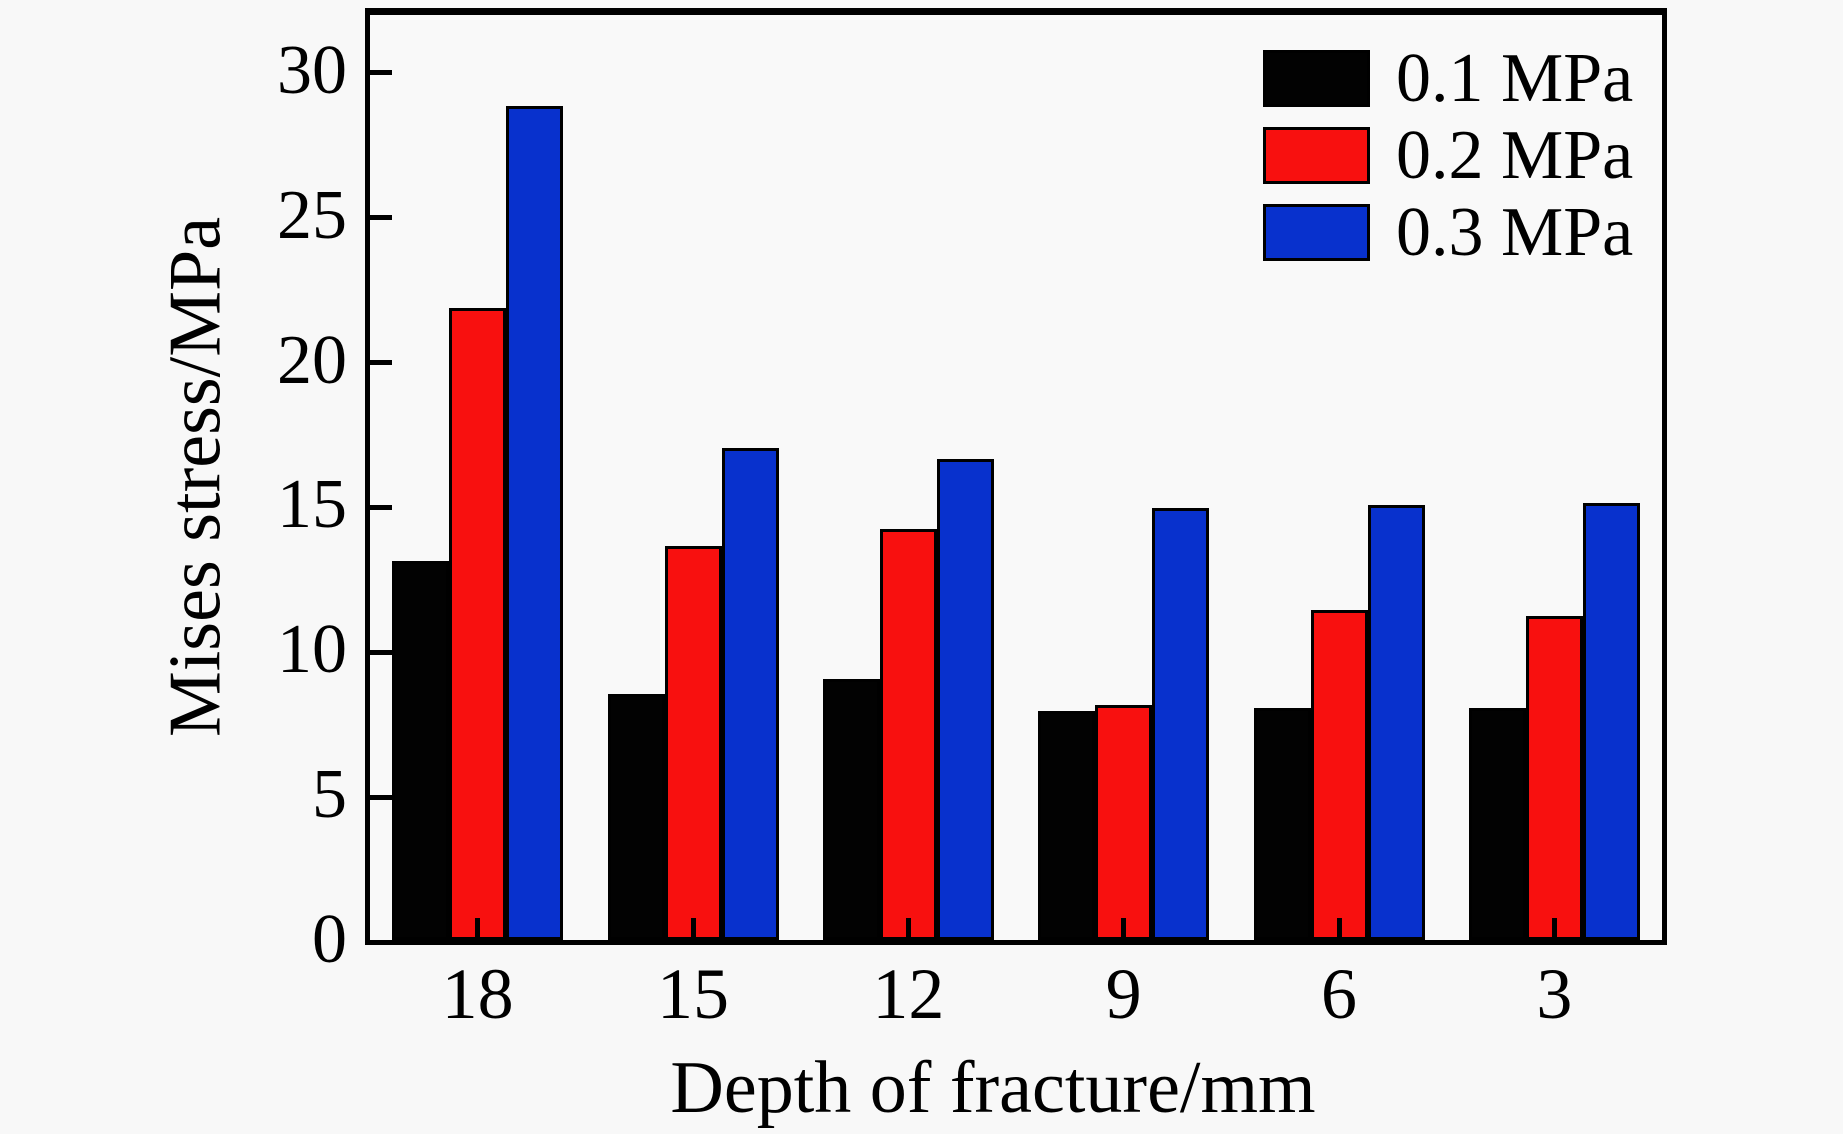  I want to click on bar-0.2MPa-depth15, so click(693, 743).